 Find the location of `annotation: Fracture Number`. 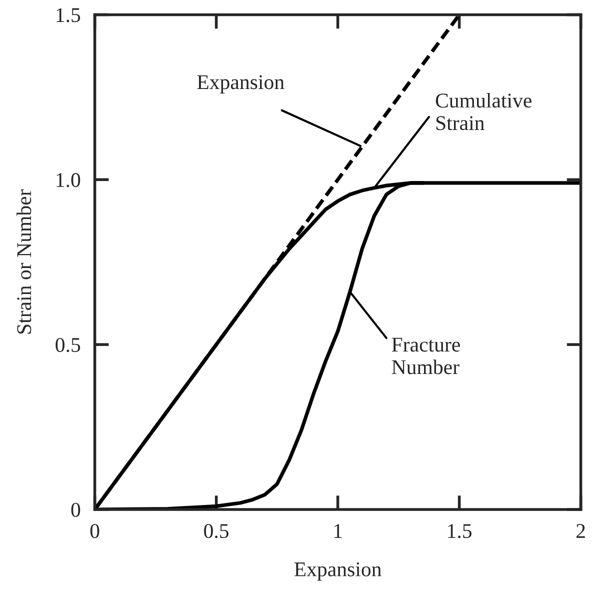

annotation: Fracture Number is located at coordinates (426, 356).